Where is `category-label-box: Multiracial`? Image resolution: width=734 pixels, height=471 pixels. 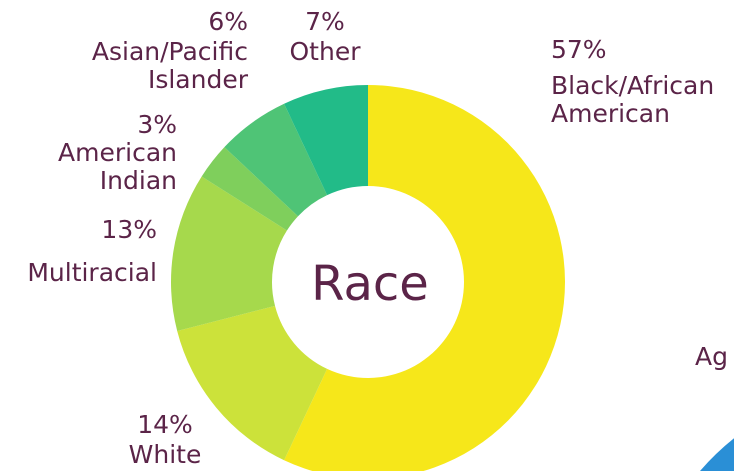 category-label-box: Multiracial is located at coordinates (78, 273).